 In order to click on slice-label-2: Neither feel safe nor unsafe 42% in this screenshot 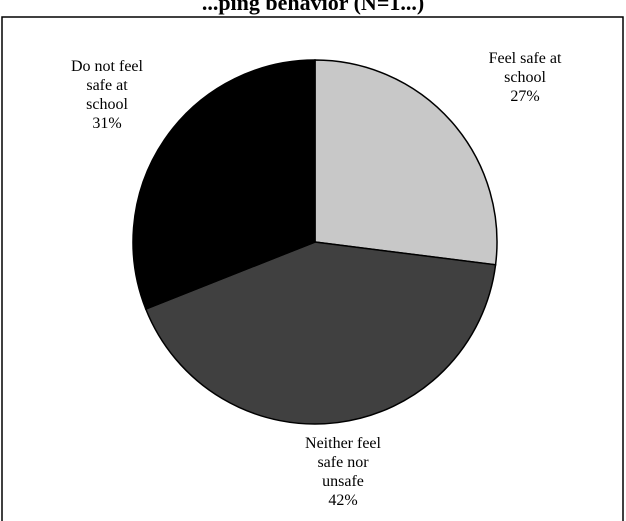, I will do `click(343, 472)`.